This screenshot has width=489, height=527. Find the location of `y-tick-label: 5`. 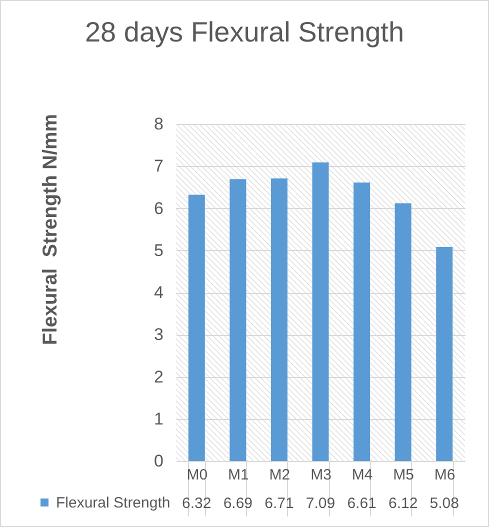

y-tick-label: 5 is located at coordinates (159, 250).